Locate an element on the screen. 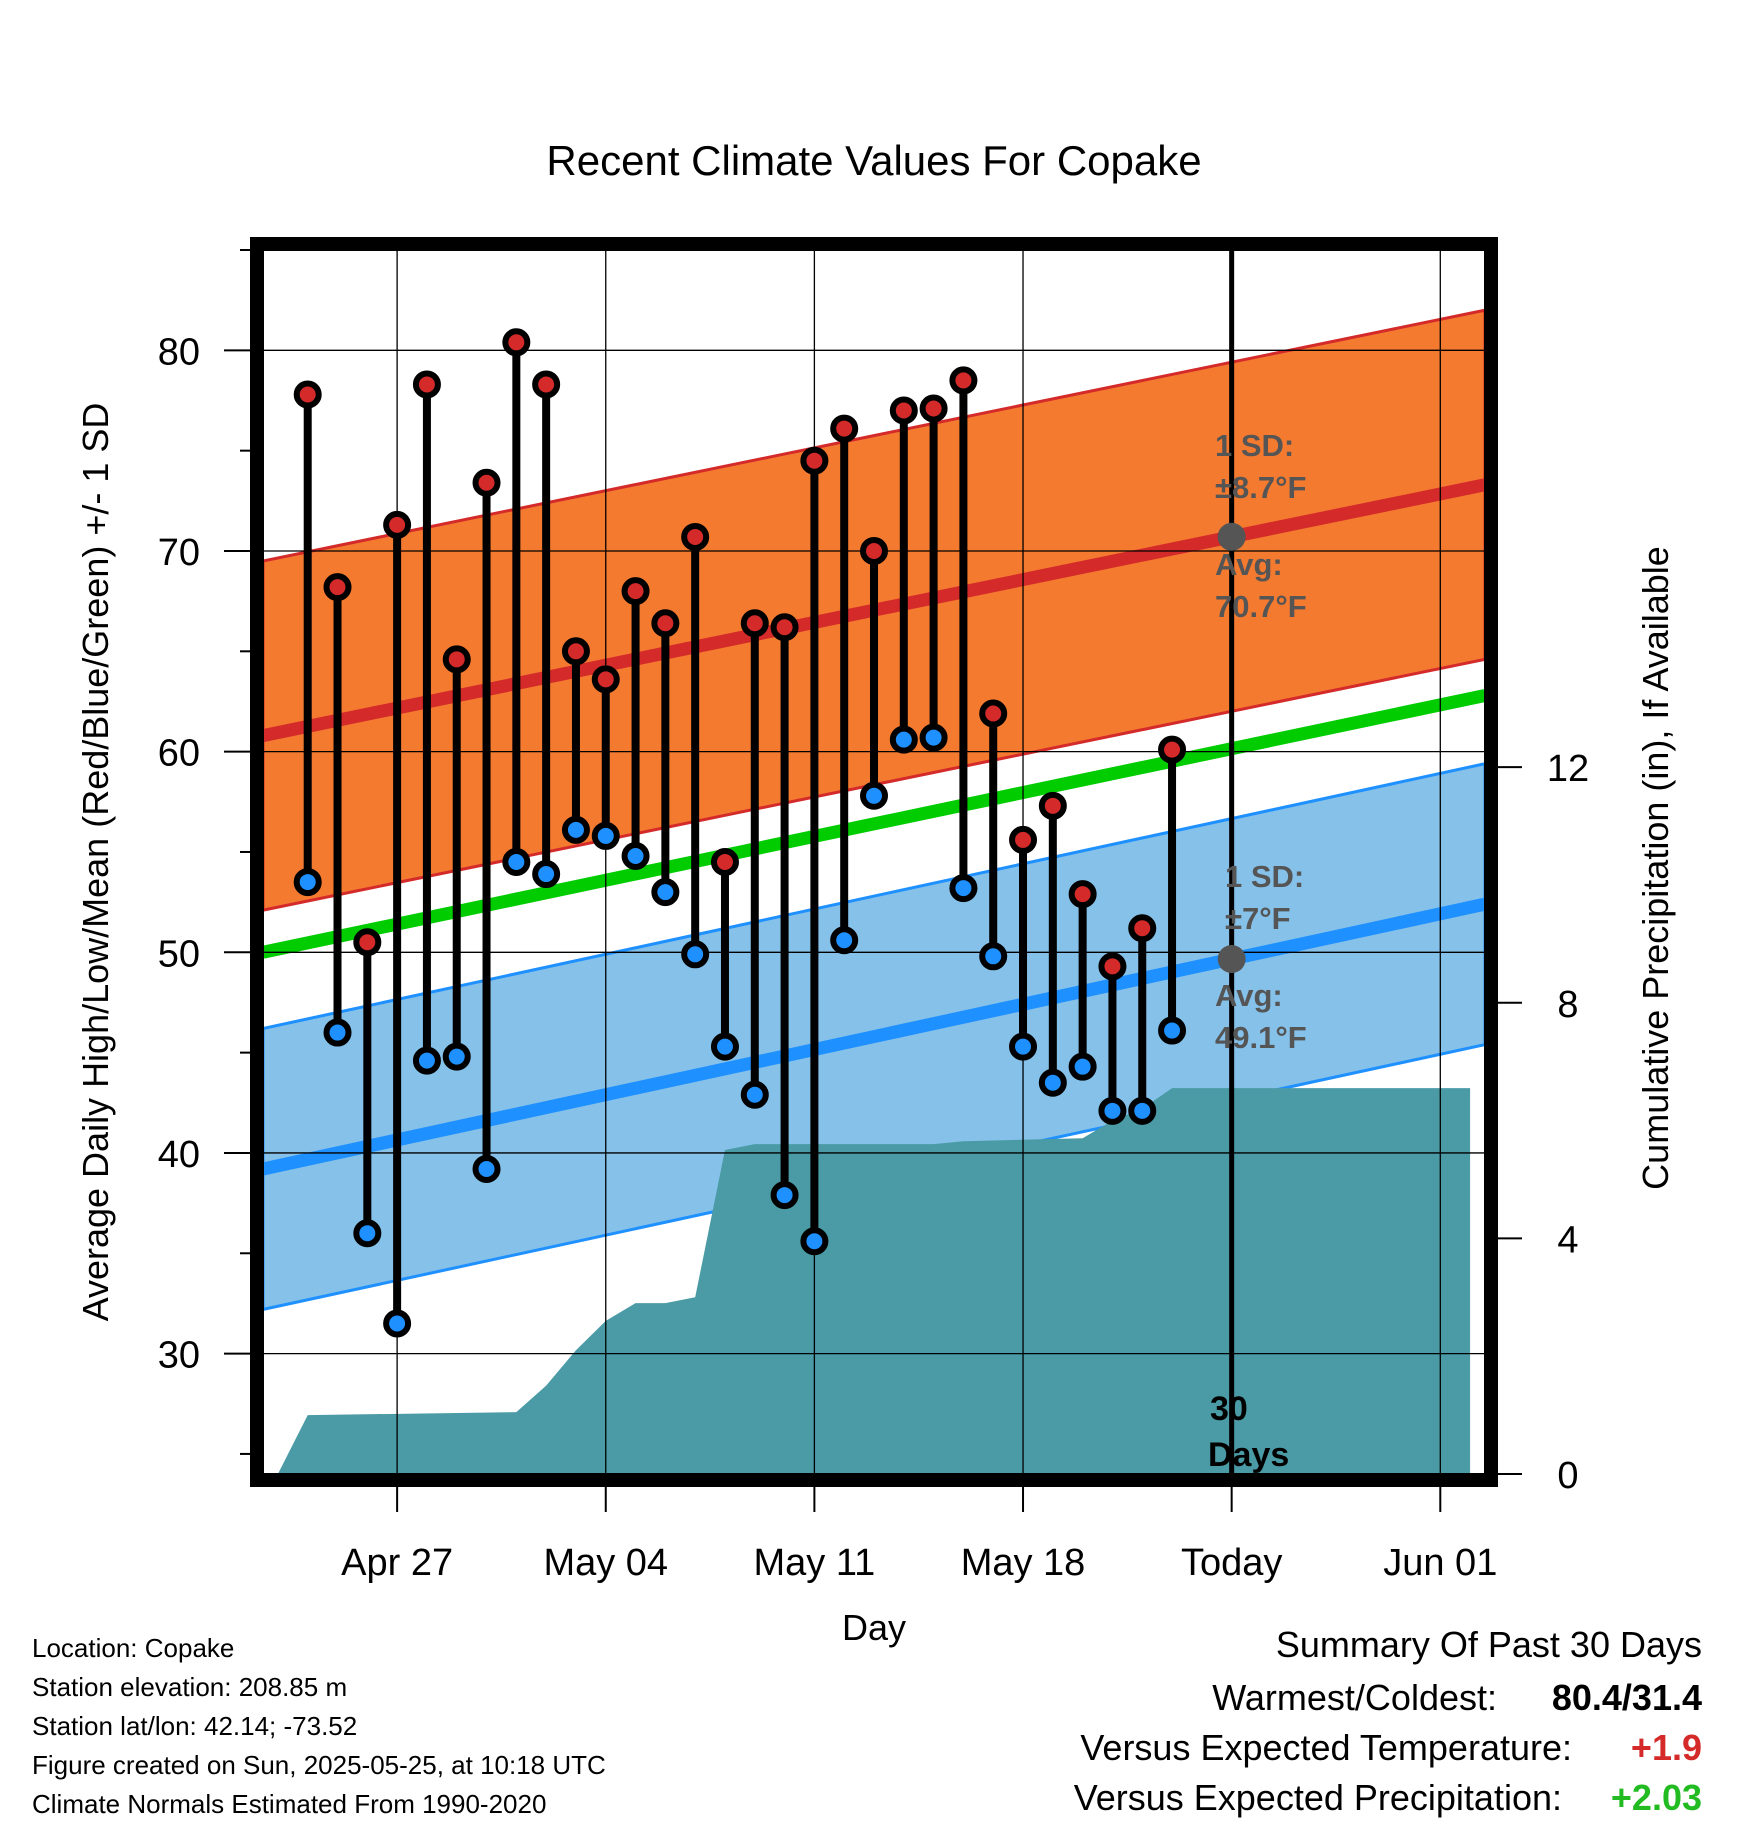  days-label-number: 30 is located at coordinates (1229, 1409).